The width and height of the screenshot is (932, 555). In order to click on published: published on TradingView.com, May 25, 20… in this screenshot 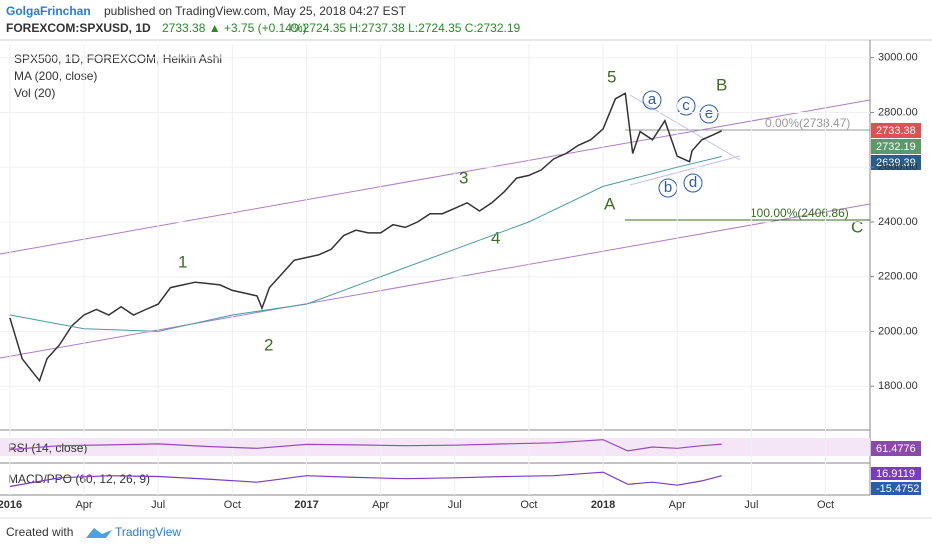, I will do `click(255, 11)`.